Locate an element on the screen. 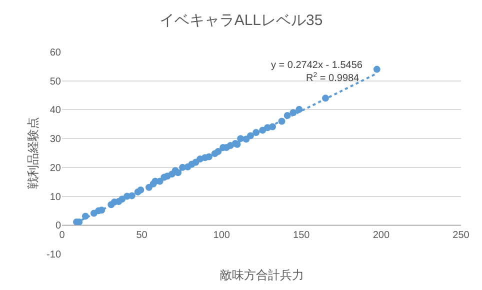  y-tick-label: 50 is located at coordinates (56, 82).